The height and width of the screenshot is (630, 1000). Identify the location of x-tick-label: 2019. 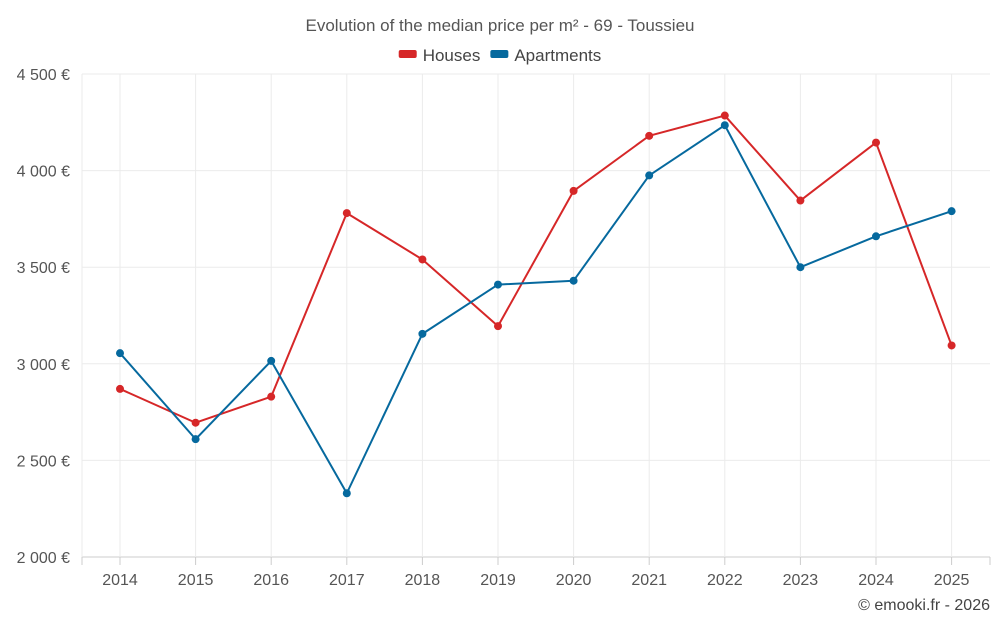
(498, 580).